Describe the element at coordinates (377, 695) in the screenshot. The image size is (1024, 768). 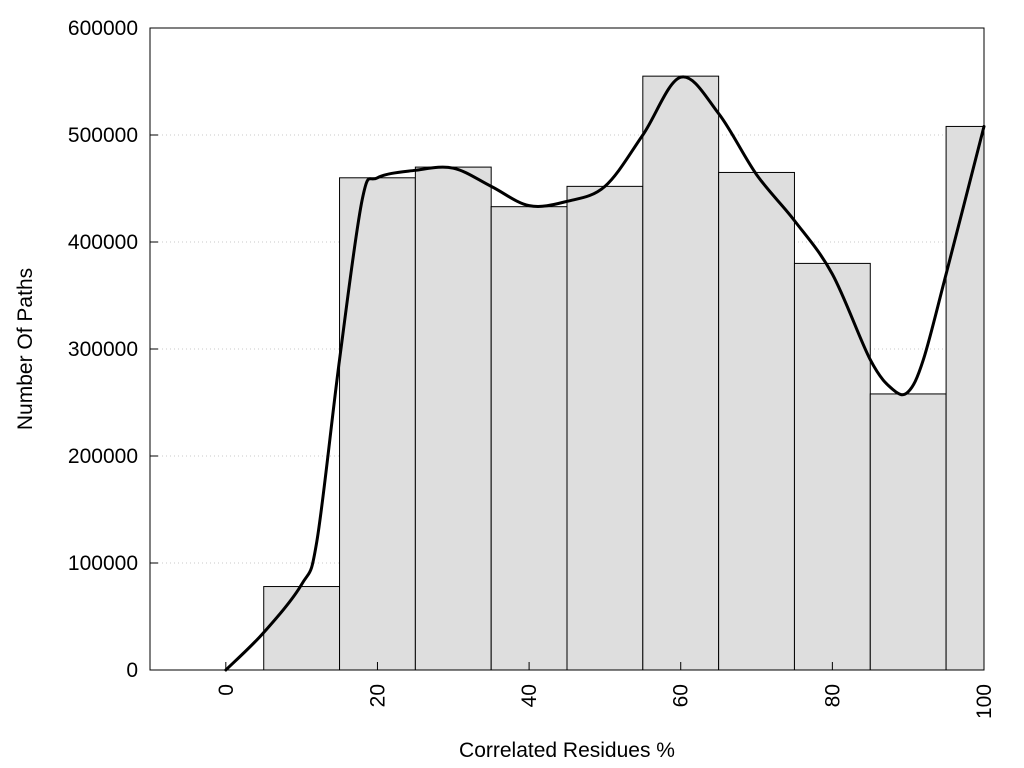
I see `x-tick-label: 20` at that location.